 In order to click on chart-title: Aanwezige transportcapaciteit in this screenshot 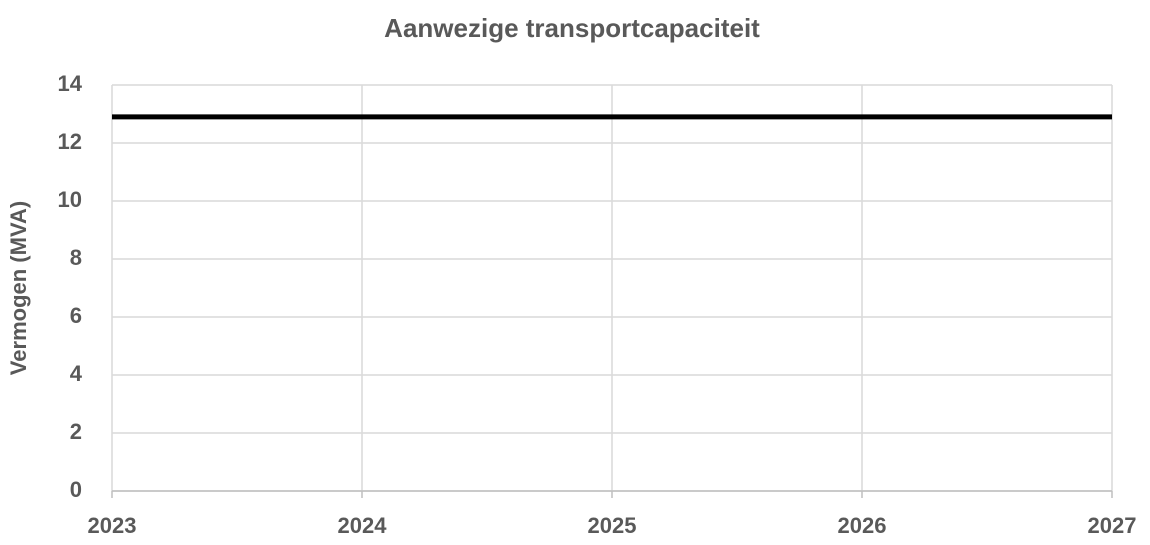, I will do `click(572, 28)`.